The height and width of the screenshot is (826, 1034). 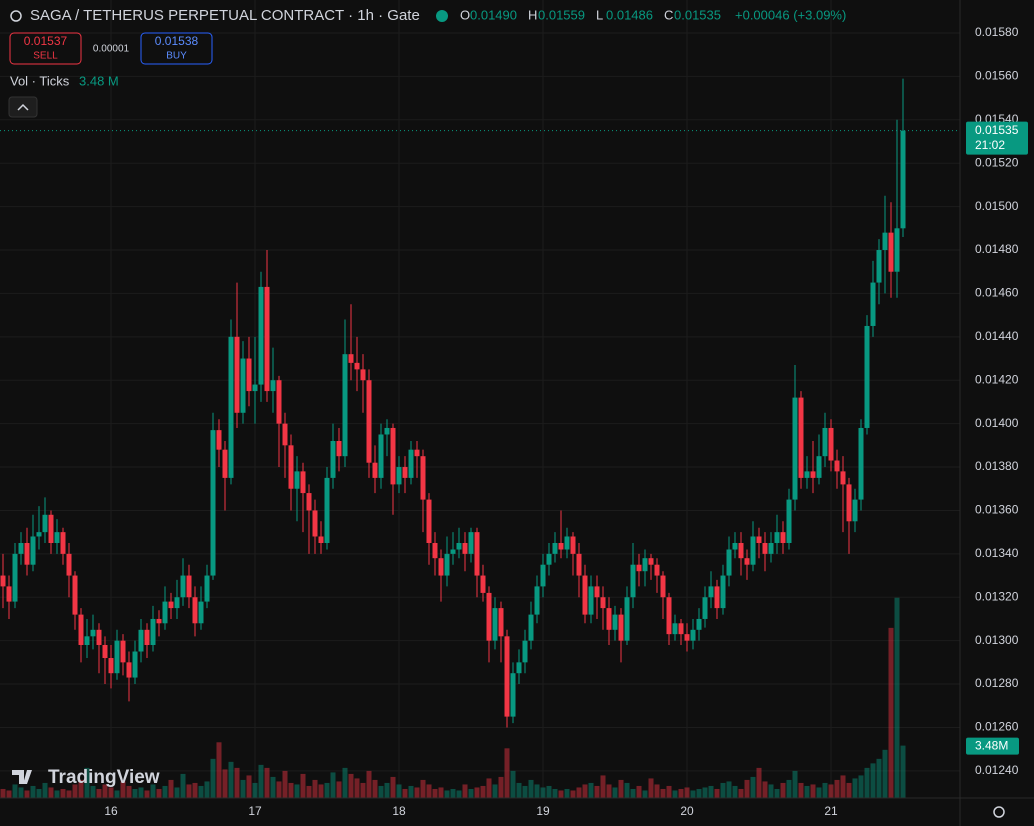 What do you see at coordinates (465, 14) in the screenshot?
I see `ohlc-key: O` at bounding box center [465, 14].